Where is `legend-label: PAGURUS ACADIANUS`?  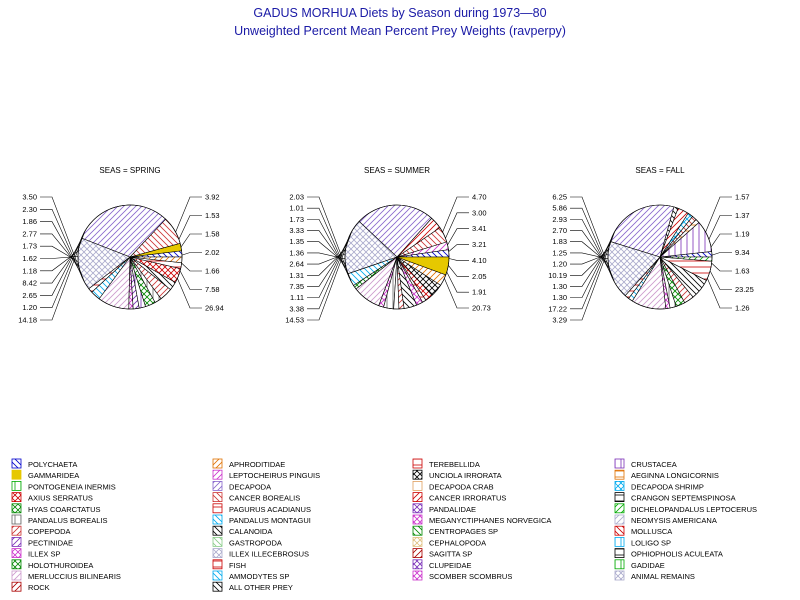
legend-label: PAGURUS ACADIANUS is located at coordinates (270, 509).